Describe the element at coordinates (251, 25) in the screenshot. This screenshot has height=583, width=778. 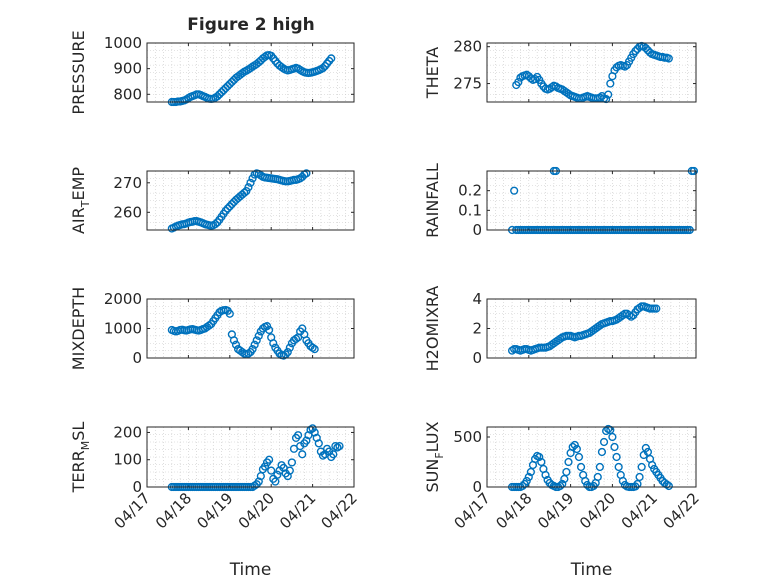
I see `figure-title: Figure 2 high` at that location.